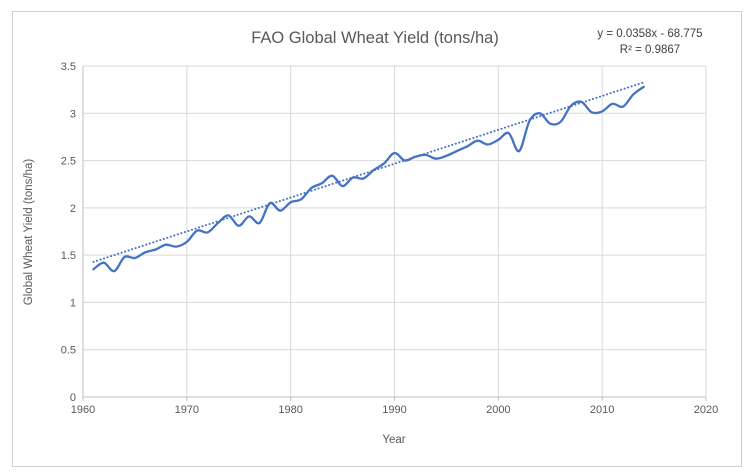  Describe the element at coordinates (393, 440) in the screenshot. I see `x-axis-title: Year` at that location.